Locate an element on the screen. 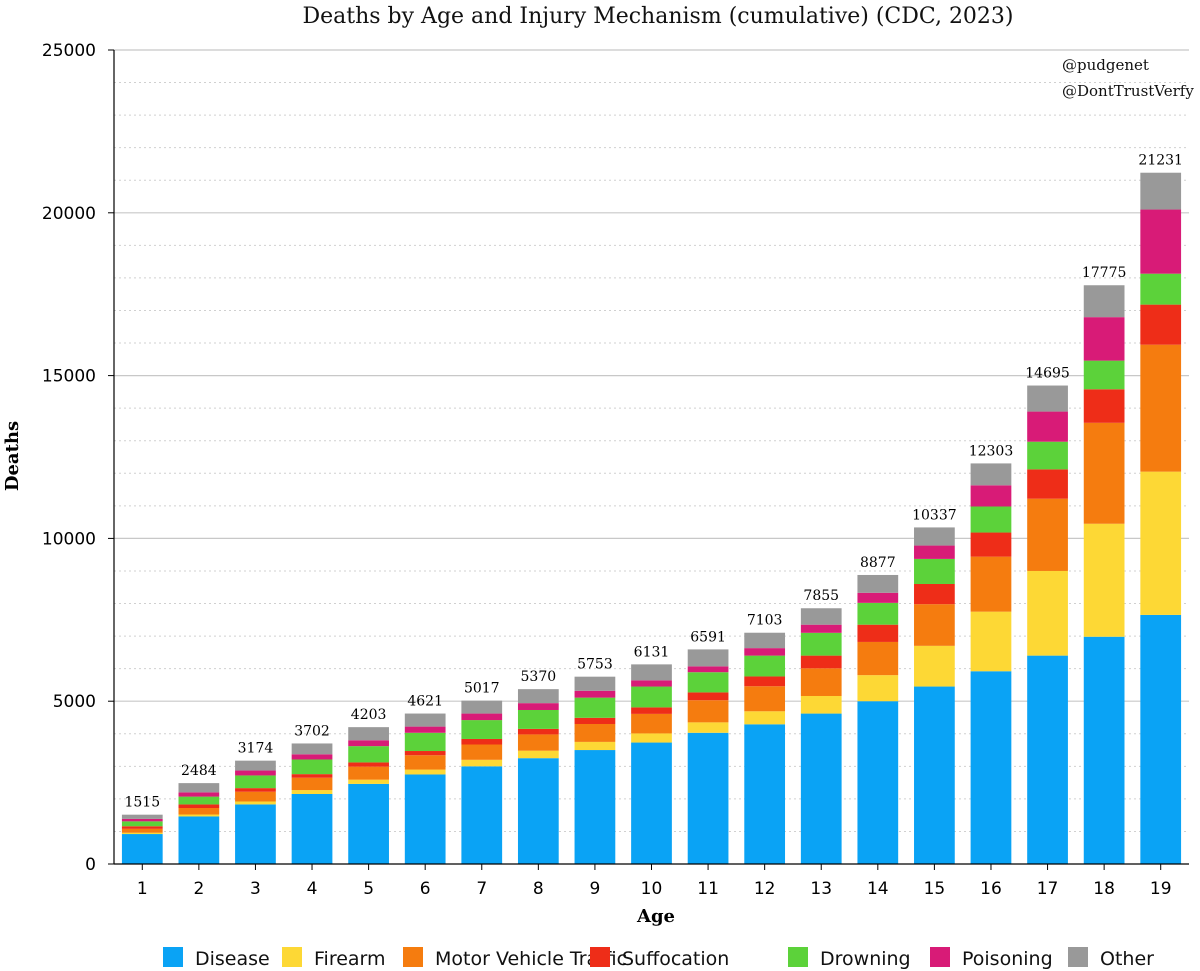  y-tick-label: 10000 is located at coordinates (69, 539).